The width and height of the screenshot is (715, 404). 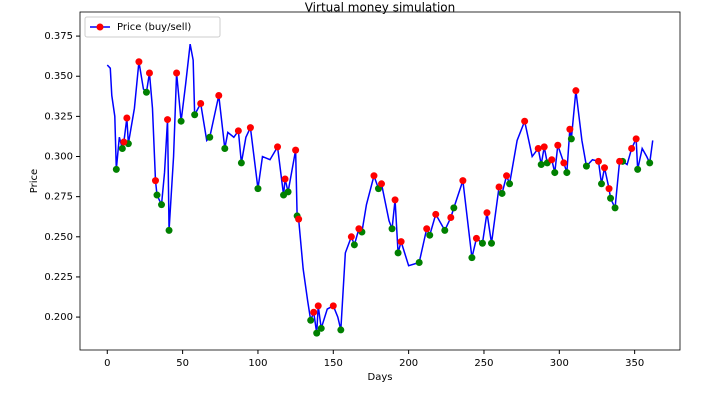 I want to click on x-tick-label: 50, so click(x=182, y=363).